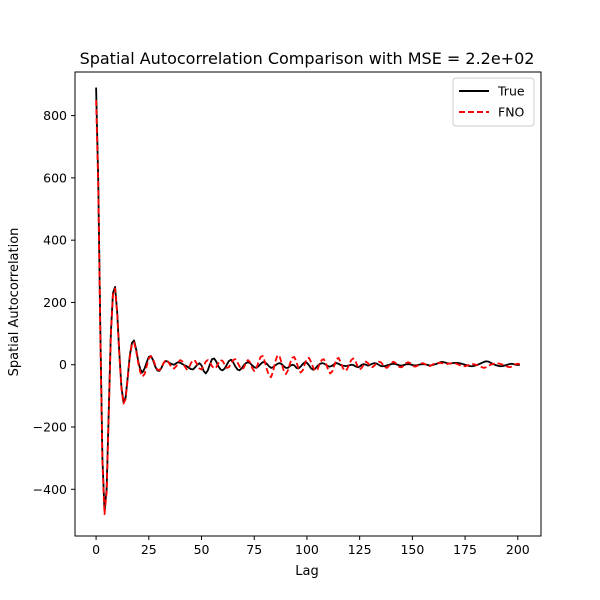 The height and width of the screenshot is (600, 600). What do you see at coordinates (14, 302) in the screenshot?
I see `y-axis-label: Spatial Autocorrelation` at bounding box center [14, 302].